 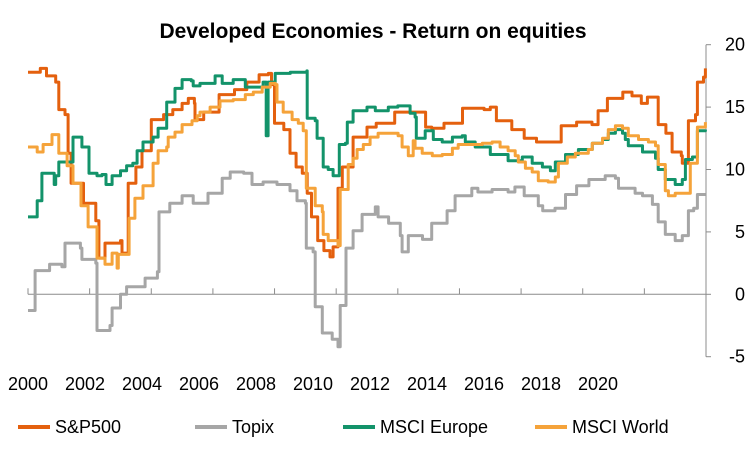 What do you see at coordinates (735, 107) in the screenshot?
I see `y-tick-label: 15` at bounding box center [735, 107].